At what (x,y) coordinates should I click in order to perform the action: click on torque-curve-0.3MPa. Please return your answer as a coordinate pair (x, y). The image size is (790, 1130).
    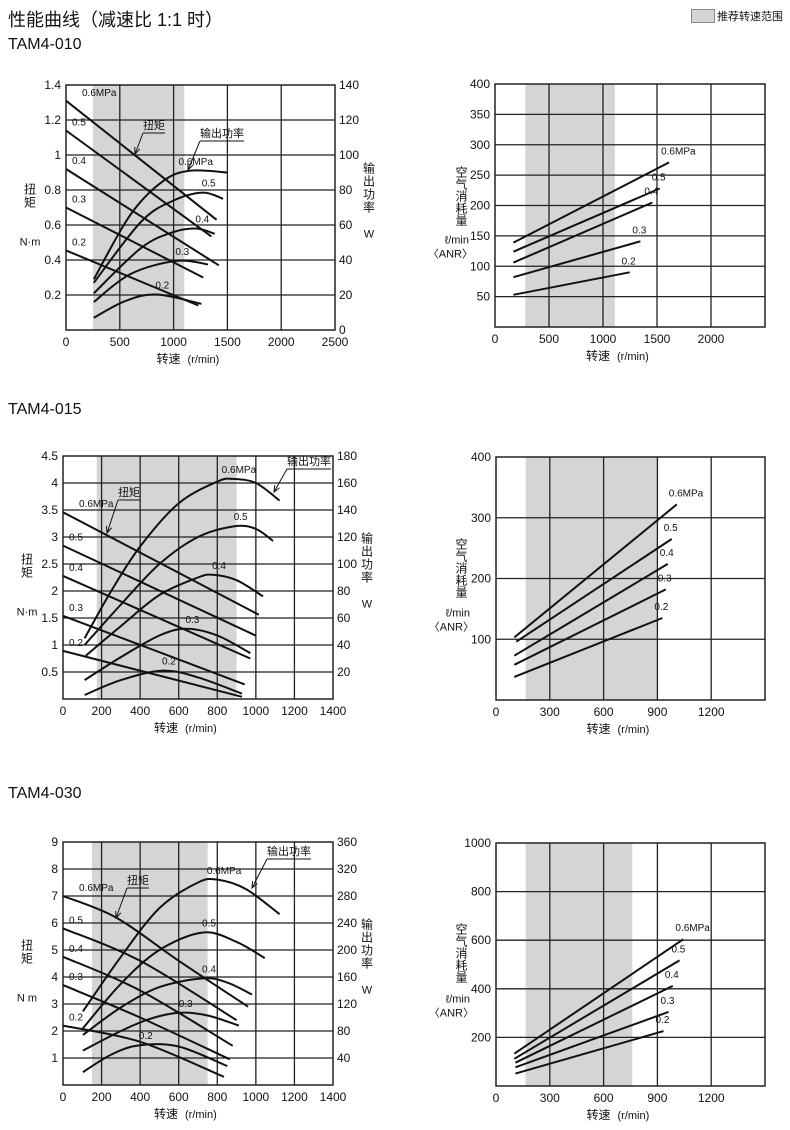
    Looking at the image, I should click on (154, 650).